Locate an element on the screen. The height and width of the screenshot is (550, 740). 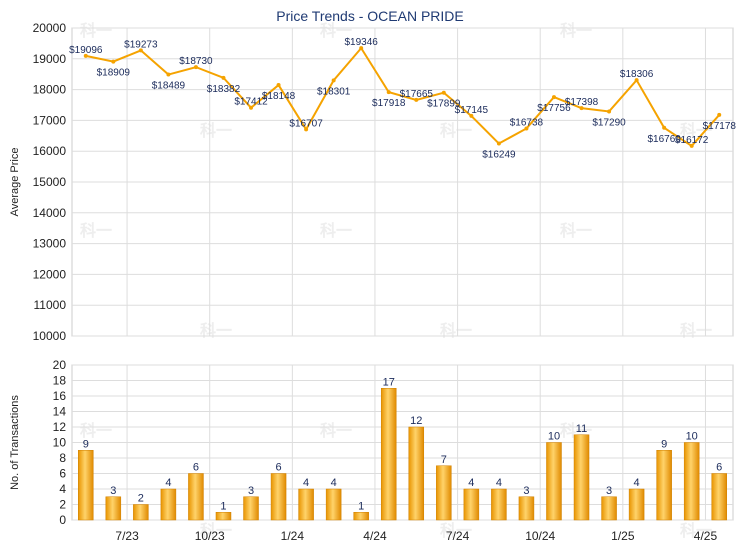
y-tick-label: 18 is located at coordinates (60, 381).